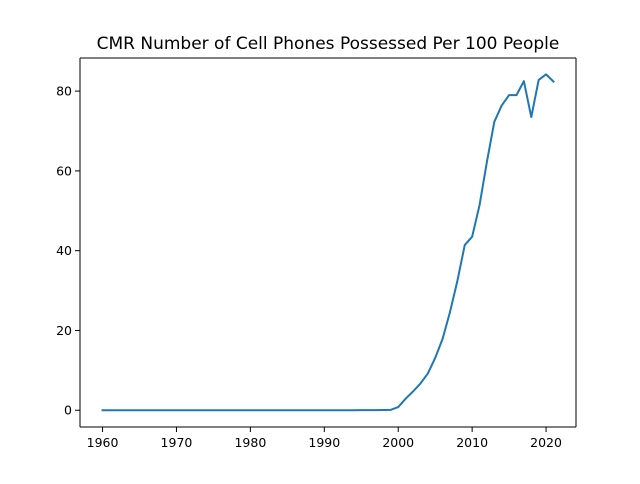 Image resolution: width=640 pixels, height=484 pixels. What do you see at coordinates (324, 442) in the screenshot?
I see `x-tick-label: 1990` at bounding box center [324, 442].